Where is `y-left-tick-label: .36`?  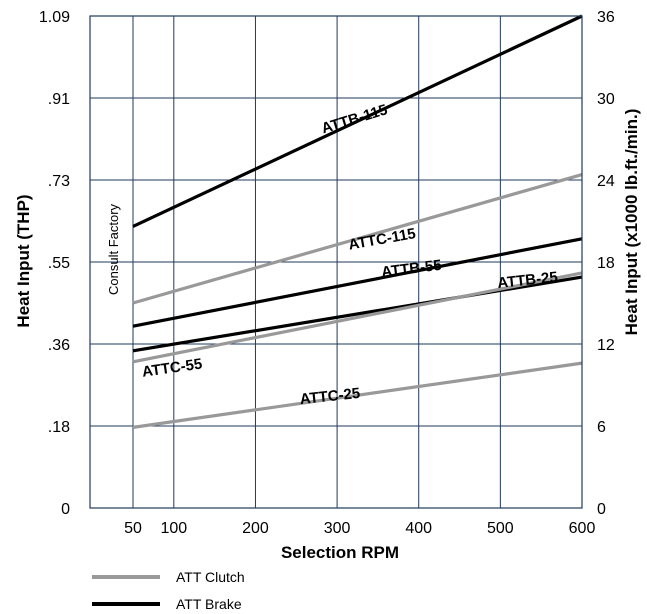 y-left-tick-label: .36 is located at coordinates (59, 345).